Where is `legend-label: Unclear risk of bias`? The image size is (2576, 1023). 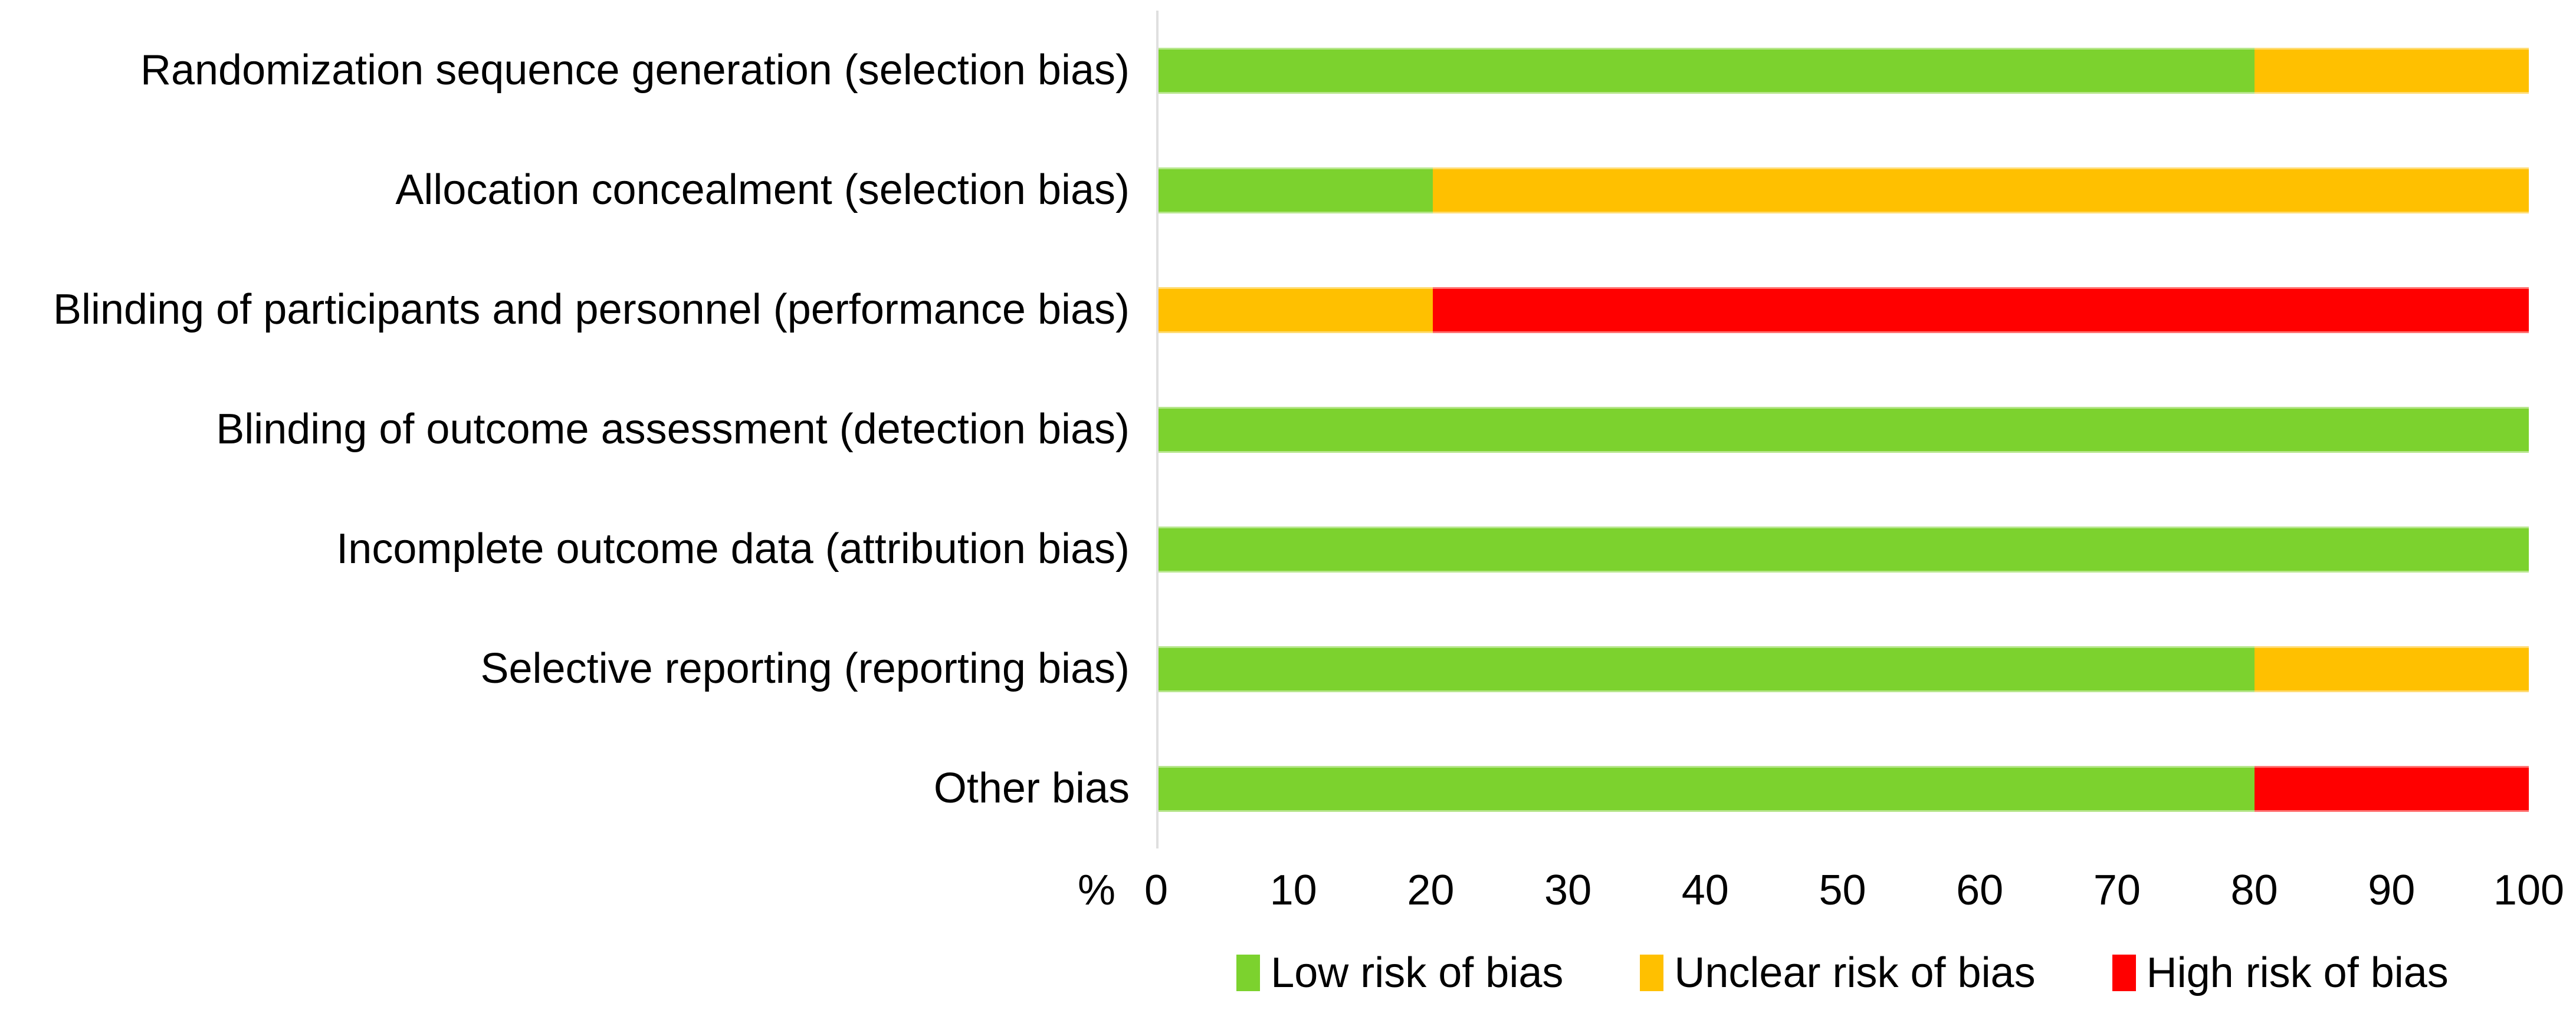
legend-label: Unclear risk of bias is located at coordinates (1855, 973).